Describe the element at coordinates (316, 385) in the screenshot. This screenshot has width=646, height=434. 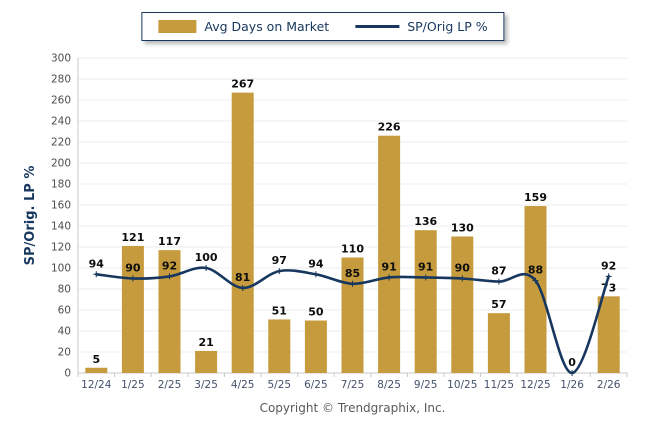
I see `x-tick-label: 6/25` at that location.